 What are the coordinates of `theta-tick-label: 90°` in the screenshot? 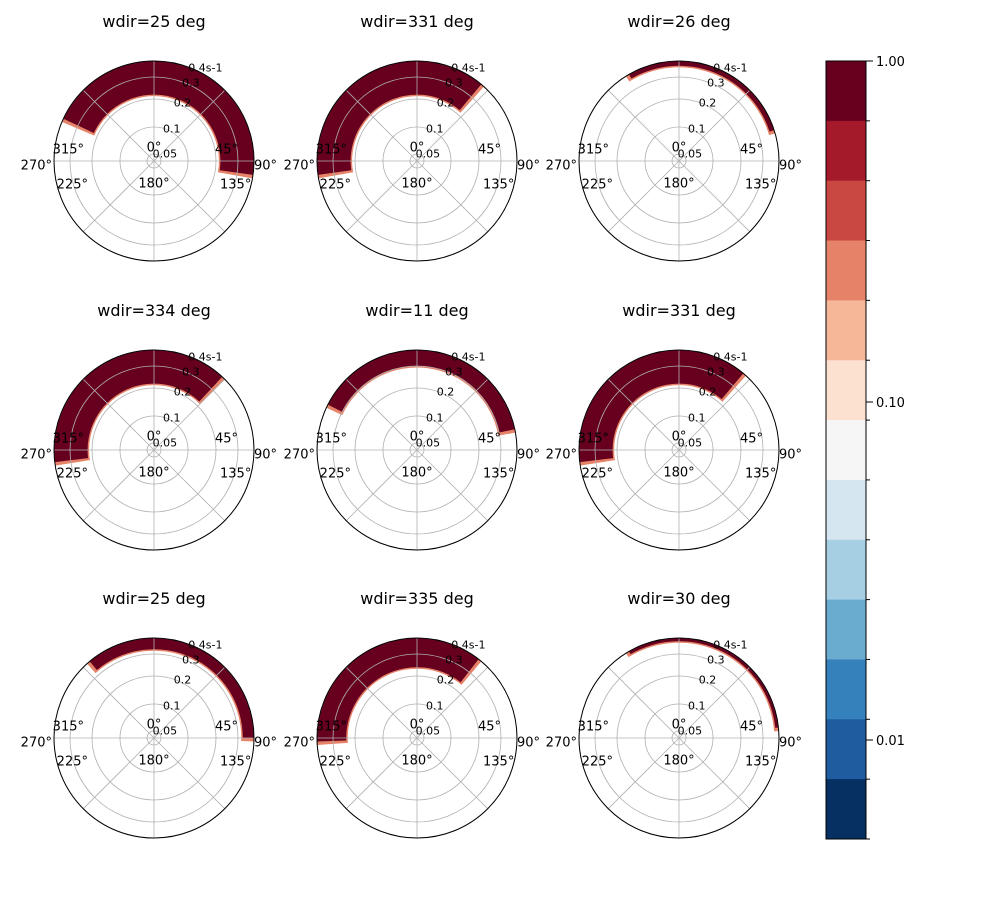 It's located at (265, 455).